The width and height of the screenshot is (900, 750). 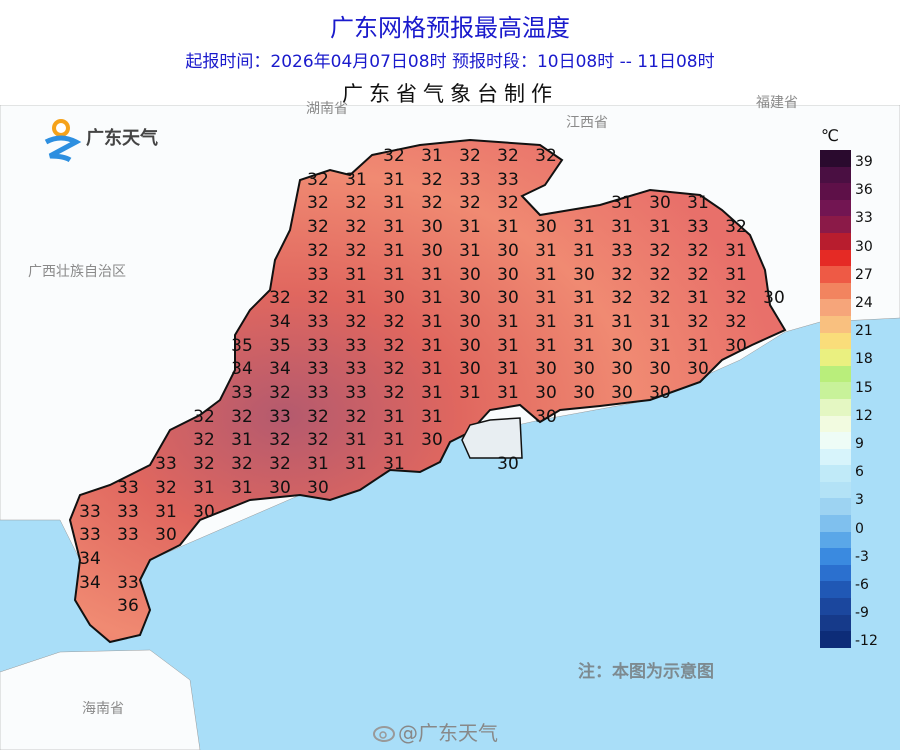 I want to click on weibo-icon, so click(x=384, y=733).